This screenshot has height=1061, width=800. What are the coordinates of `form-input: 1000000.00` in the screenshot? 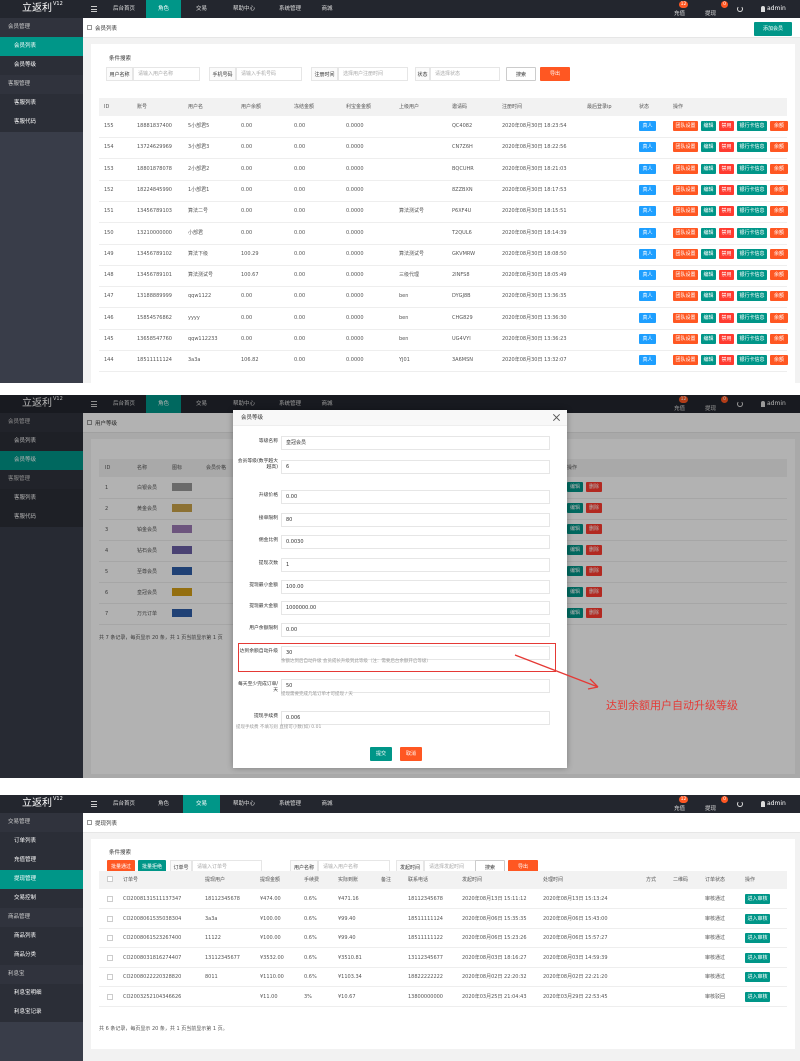 It's located at (415, 608).